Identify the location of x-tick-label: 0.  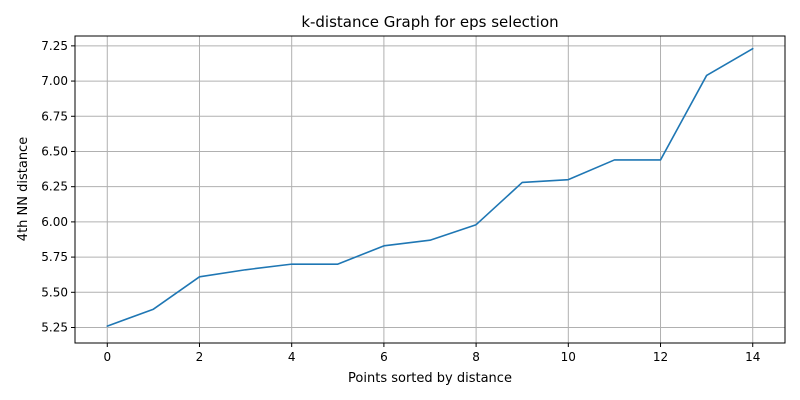
(107, 357).